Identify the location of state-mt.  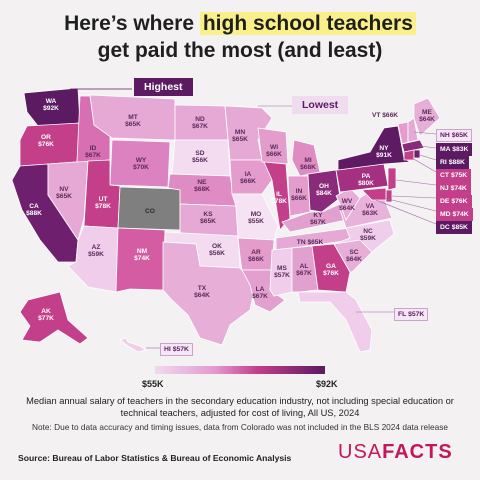
(132, 117).